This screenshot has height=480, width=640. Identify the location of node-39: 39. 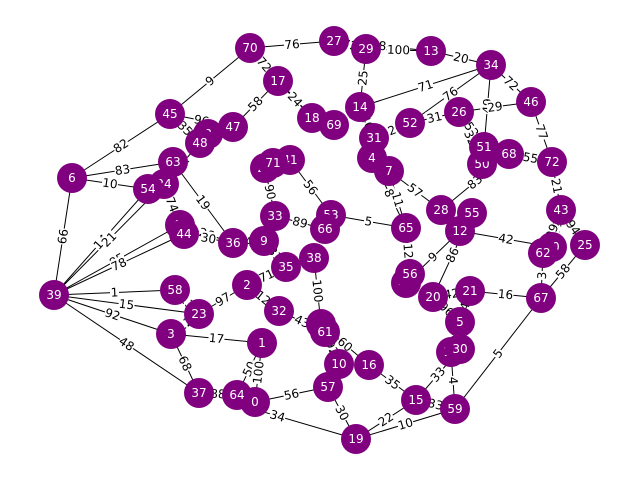
(54, 295).